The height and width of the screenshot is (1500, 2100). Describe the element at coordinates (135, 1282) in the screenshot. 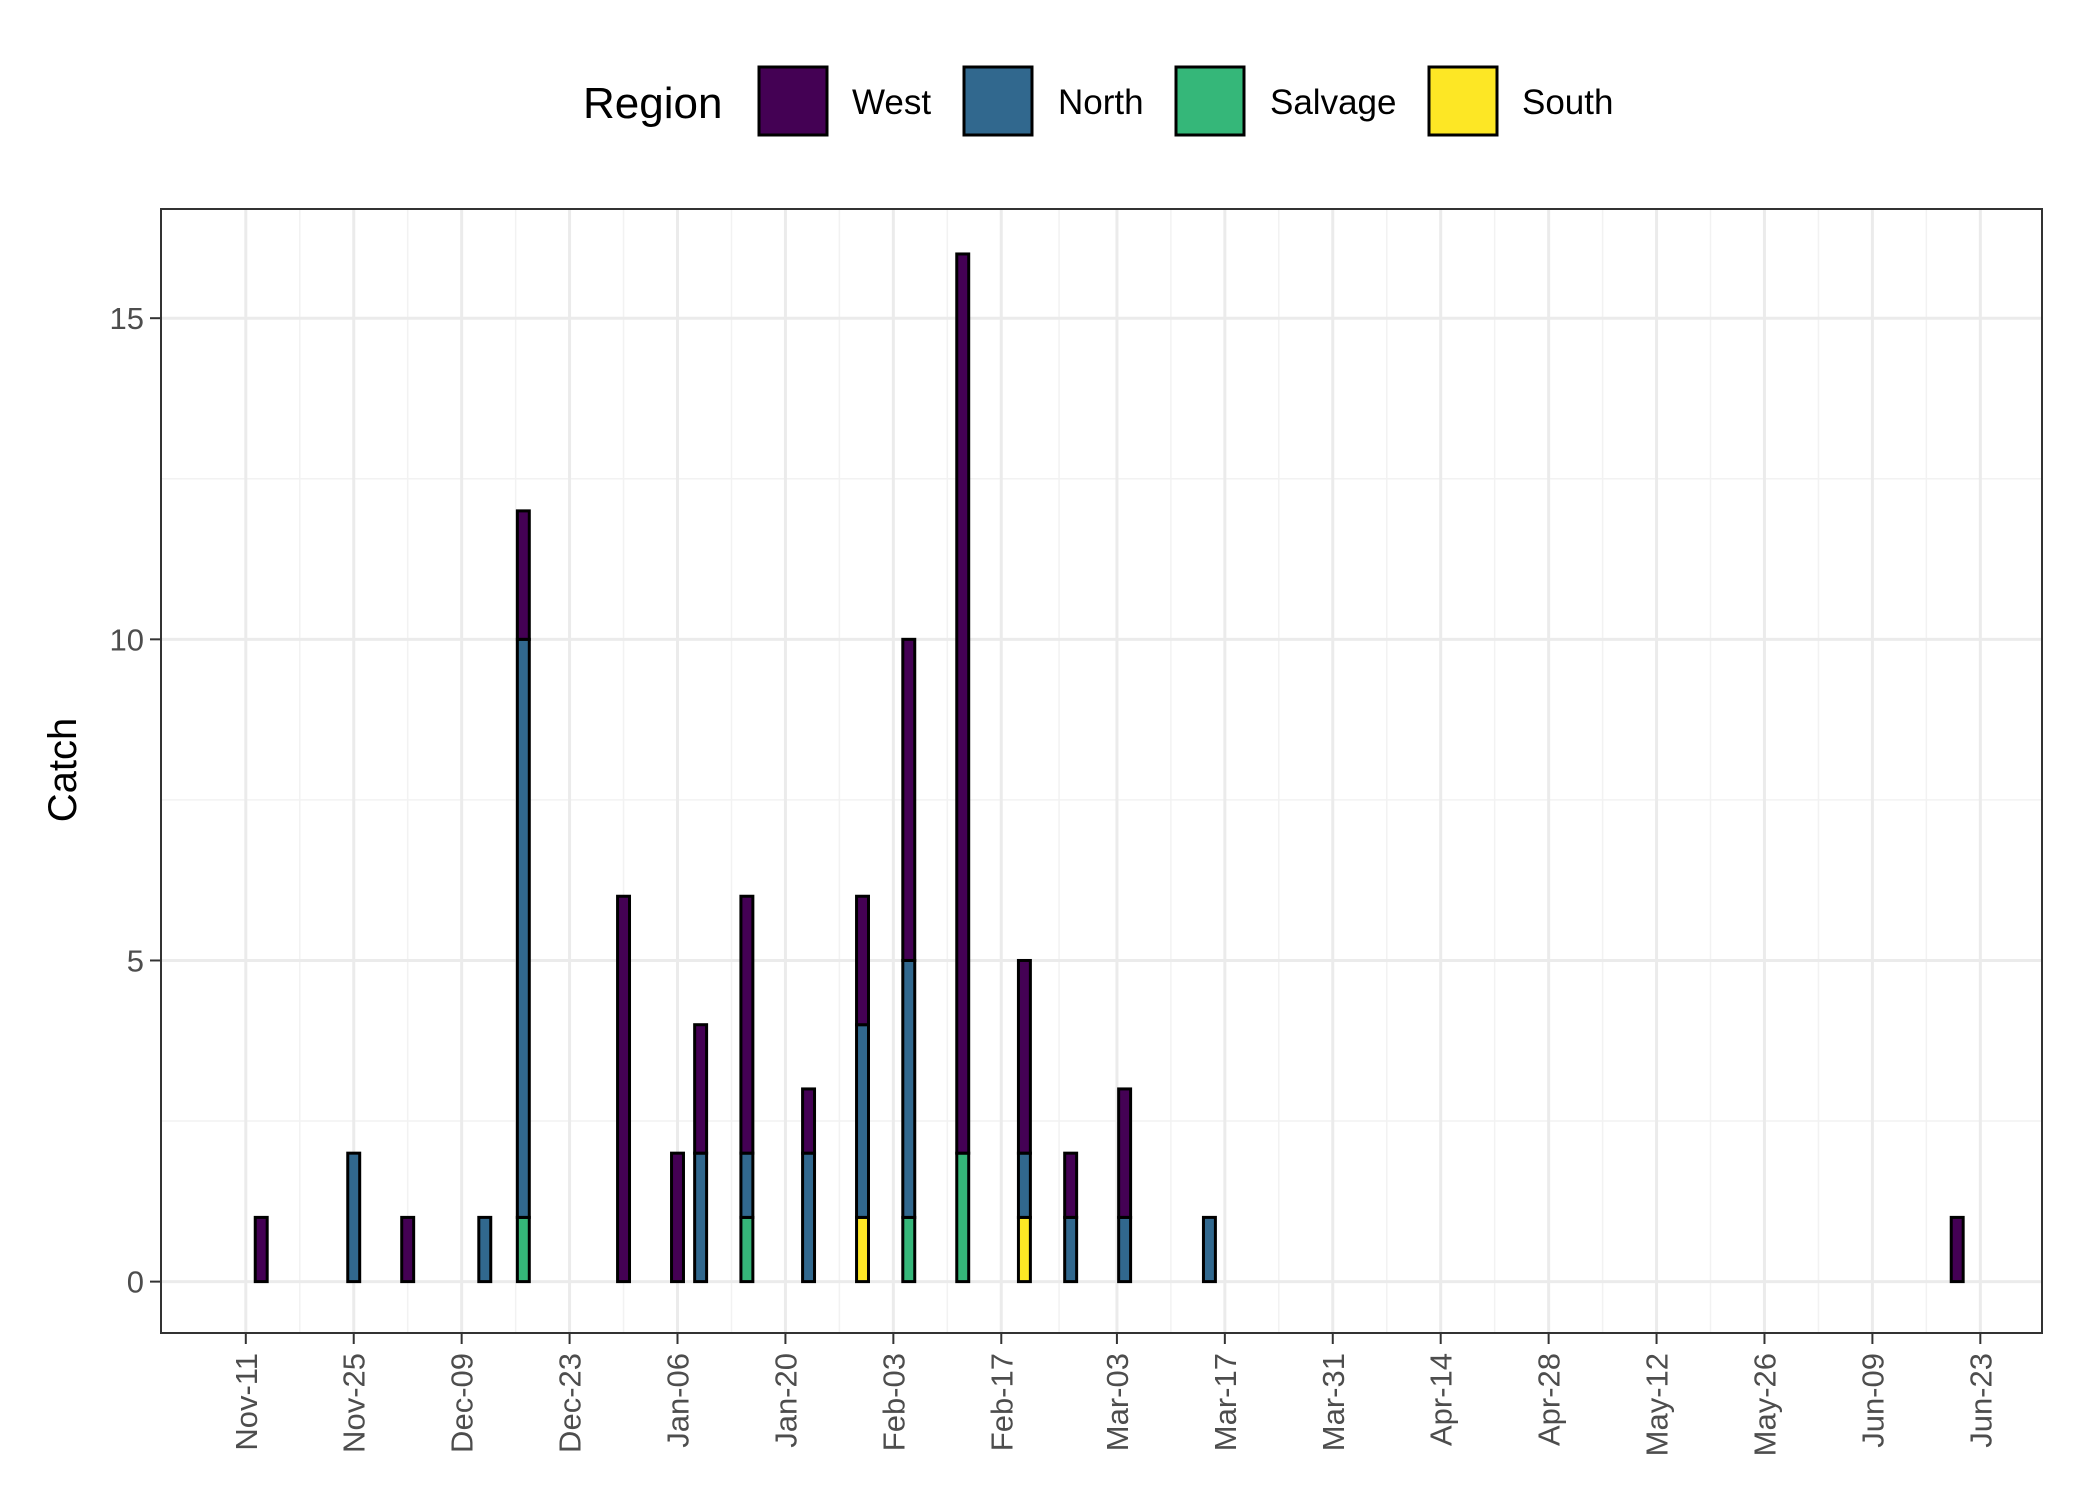

I see `y-tick-label: 0` at that location.